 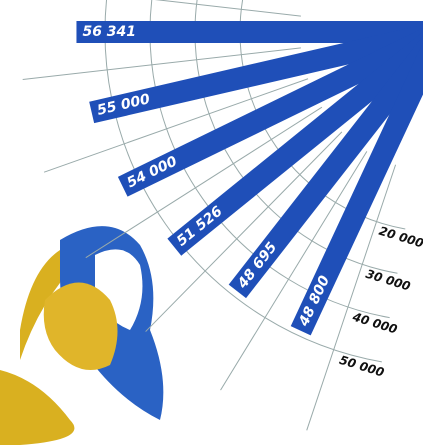 I want to click on tick-label: 40 000, so click(x=374, y=323).